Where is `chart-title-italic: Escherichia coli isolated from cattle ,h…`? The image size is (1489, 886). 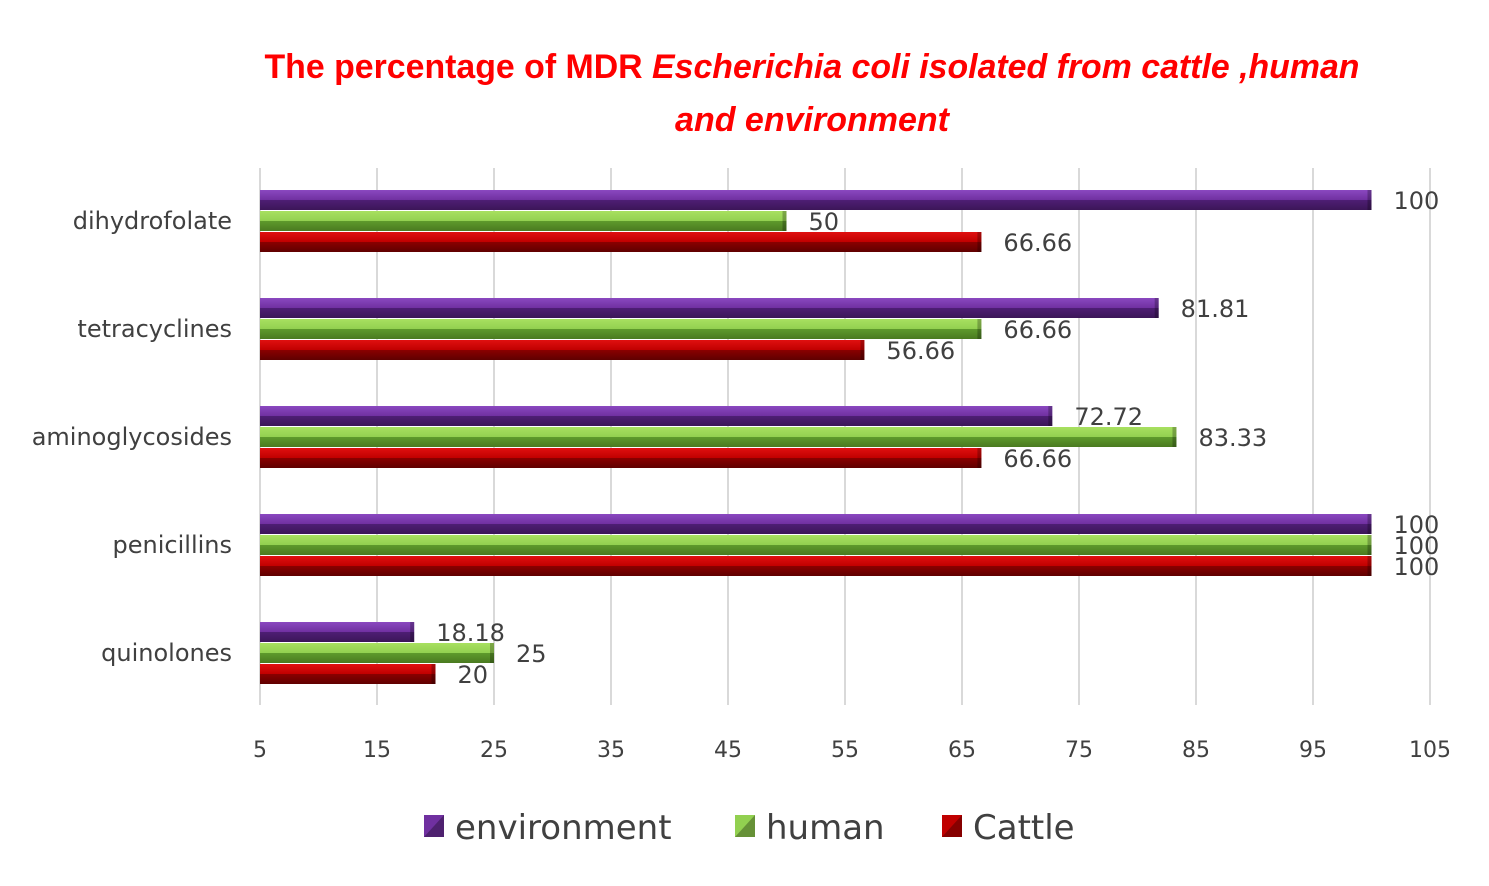
chart-title-italic: Escherichia coli isolated from cattle ,h… is located at coordinates (1005, 67).